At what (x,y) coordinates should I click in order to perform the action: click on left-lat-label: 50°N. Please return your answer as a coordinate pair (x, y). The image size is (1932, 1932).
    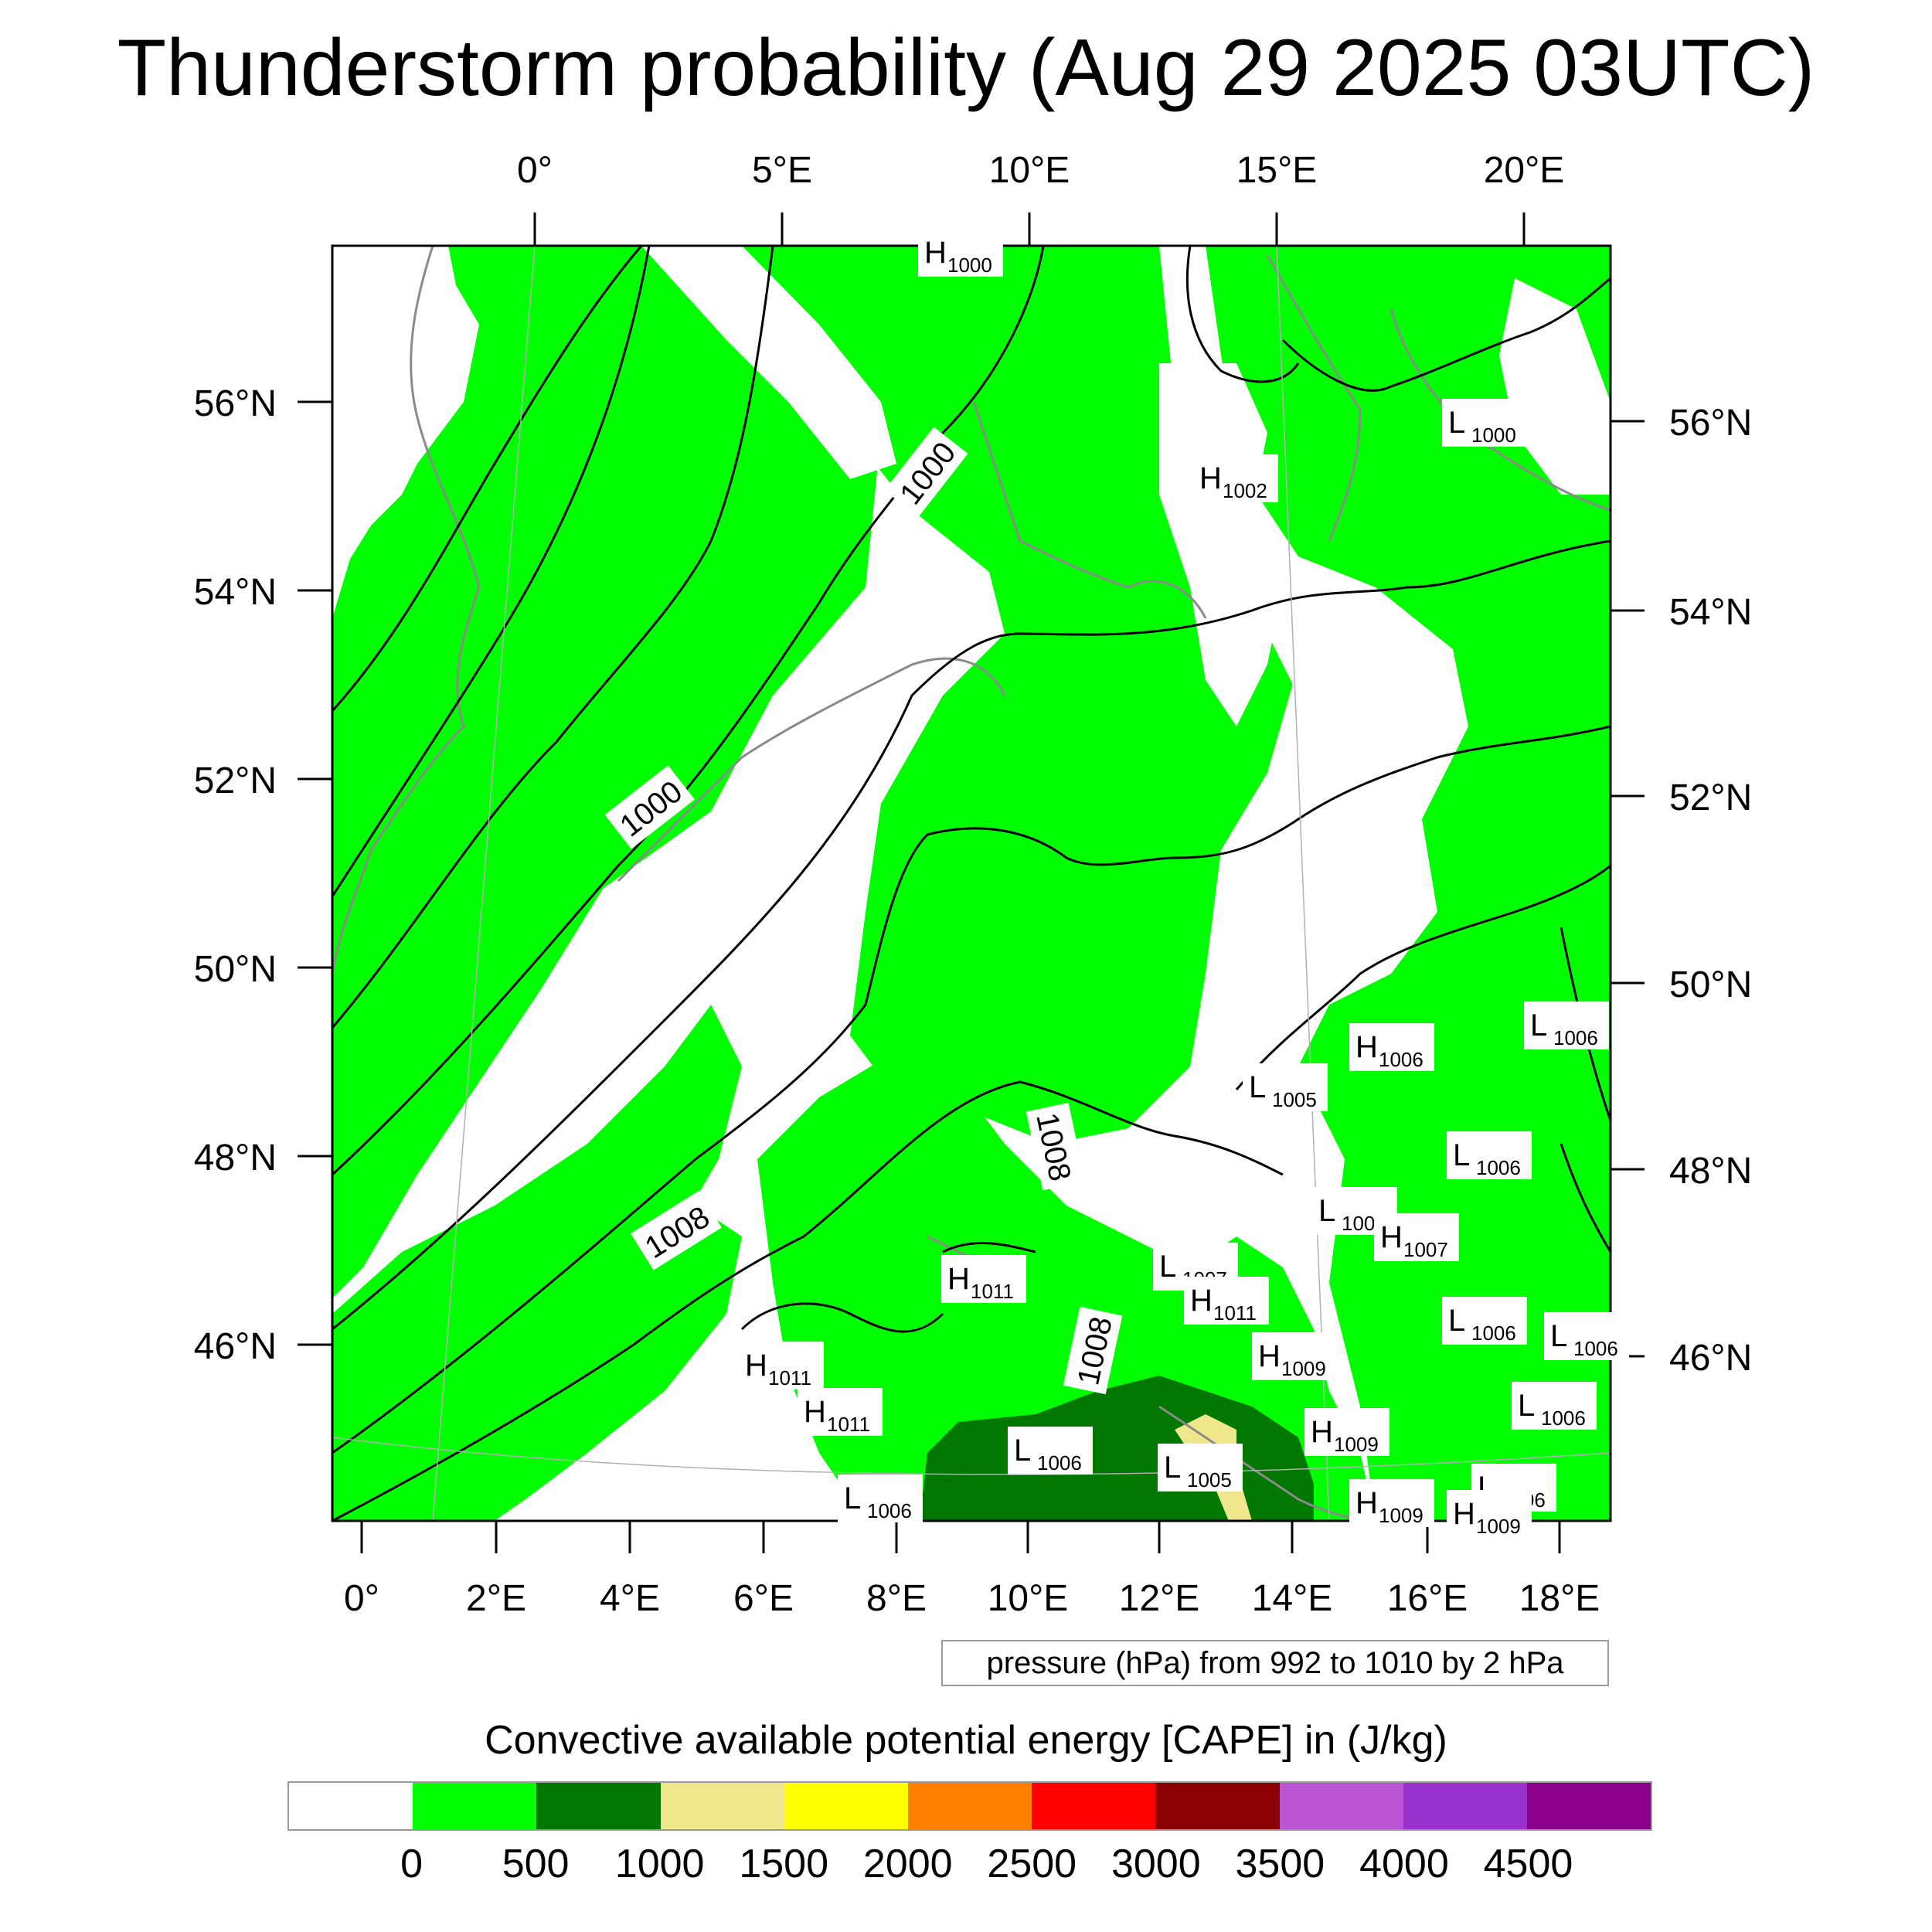
    Looking at the image, I should click on (236, 970).